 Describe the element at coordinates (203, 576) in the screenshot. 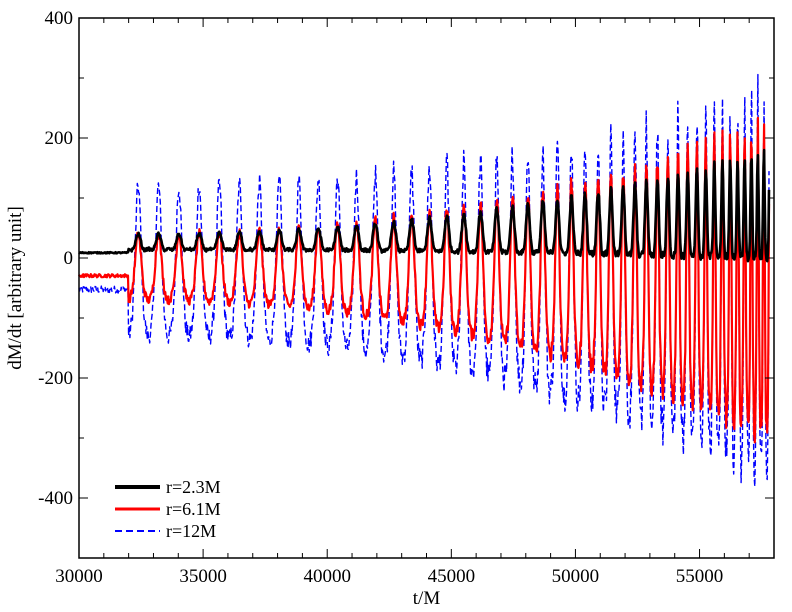

I see `x-tick-label: 35000` at that location.